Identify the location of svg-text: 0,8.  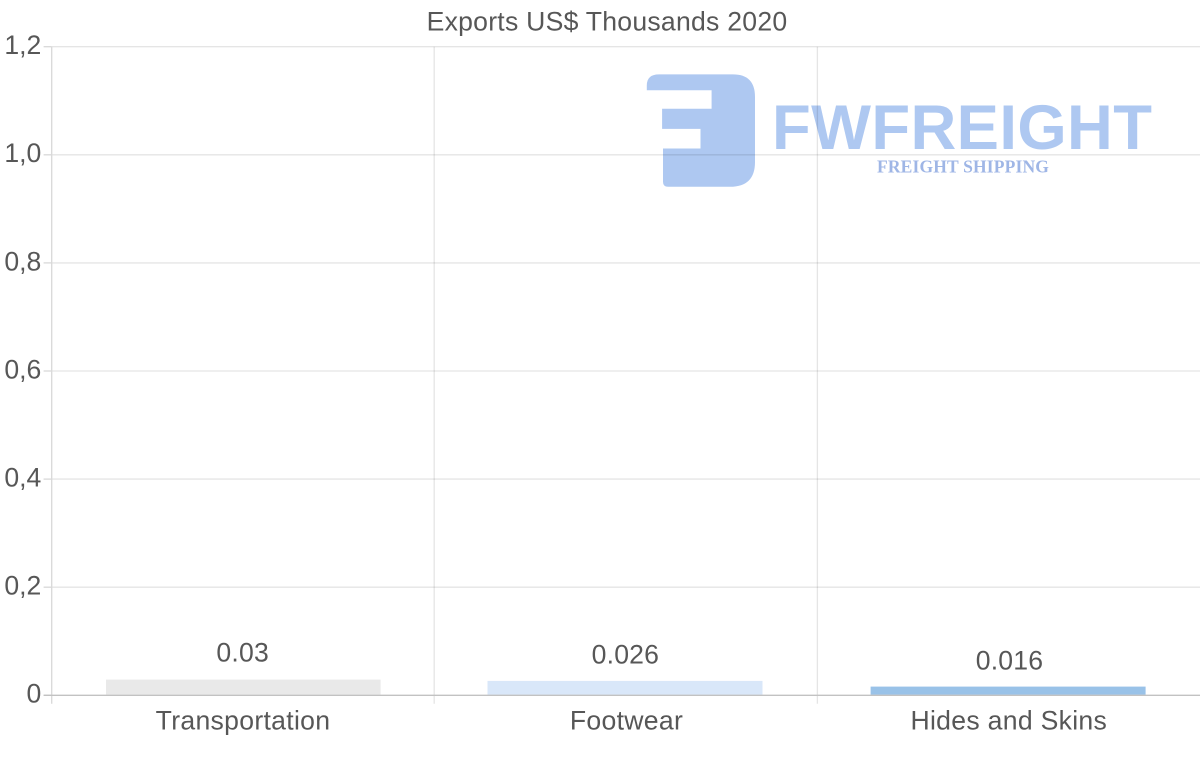
(22, 261).